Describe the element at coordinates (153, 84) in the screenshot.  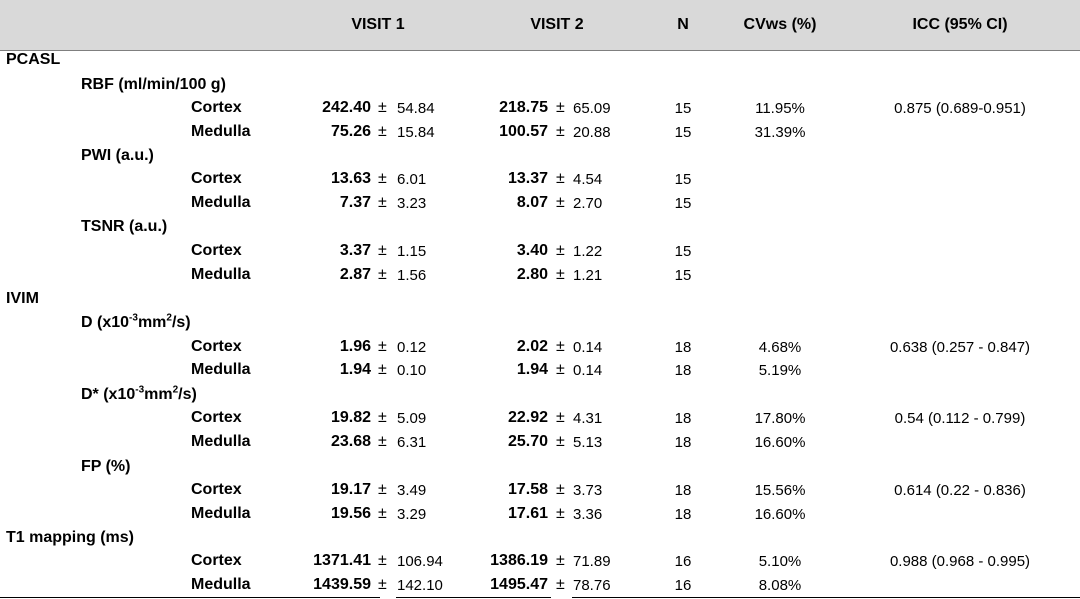
I see `param-rbf: RBF (ml/min/100 g)` at that location.